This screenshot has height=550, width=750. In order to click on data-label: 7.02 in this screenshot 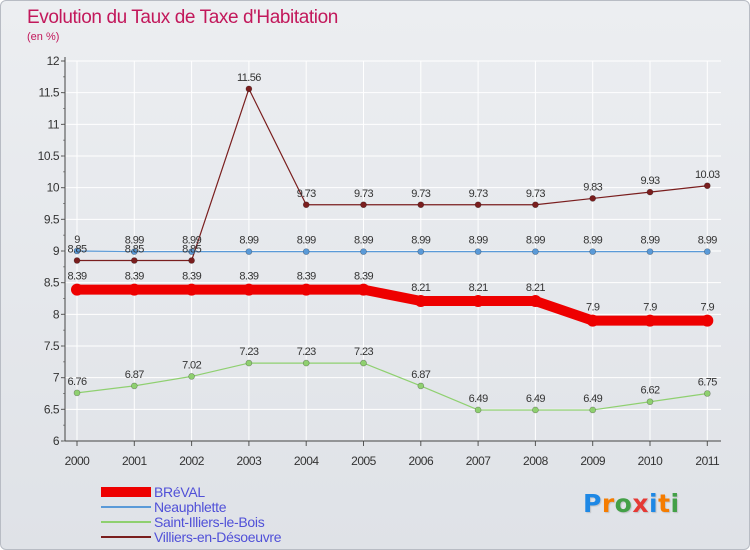, I will do `click(191, 365)`.